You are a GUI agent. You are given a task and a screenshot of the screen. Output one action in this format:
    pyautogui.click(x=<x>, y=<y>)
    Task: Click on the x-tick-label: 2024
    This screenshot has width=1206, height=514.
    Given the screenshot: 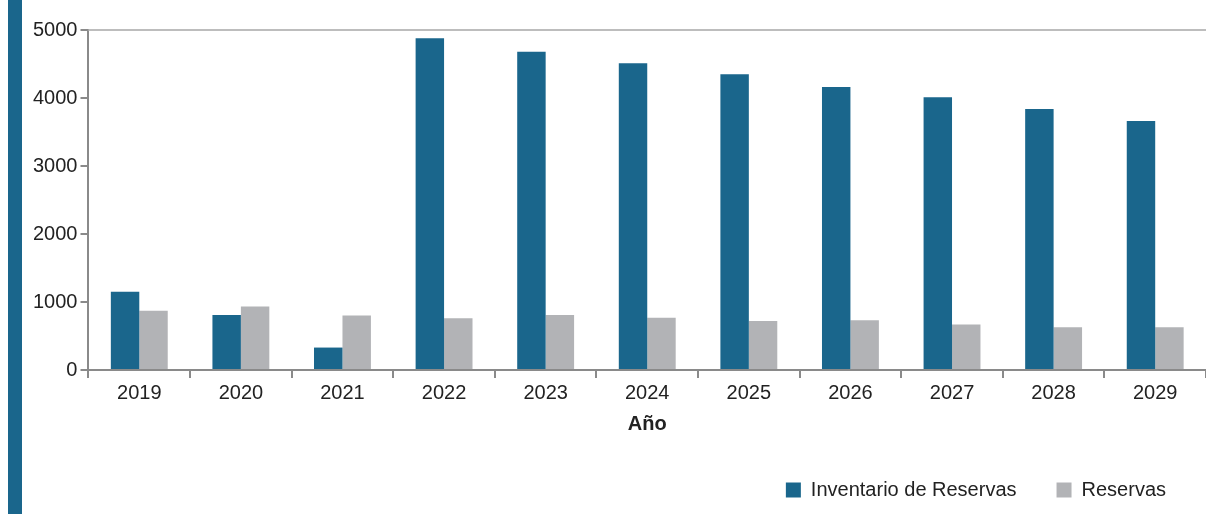 What is the action you would take?
    pyautogui.click(x=647, y=391)
    